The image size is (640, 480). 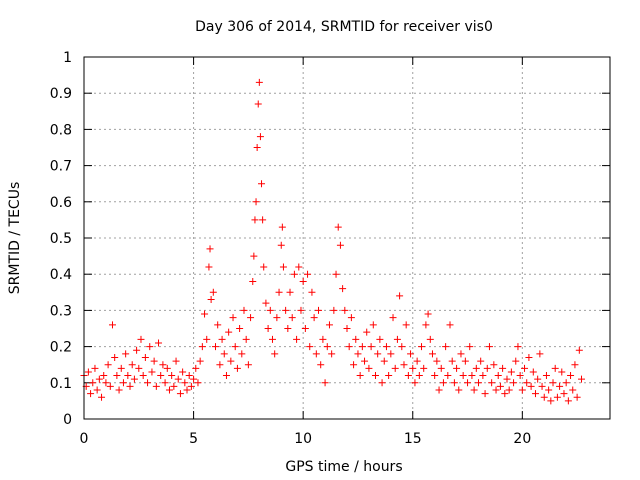 I want to click on y-tick-label: 0.4, so click(x=61, y=275).